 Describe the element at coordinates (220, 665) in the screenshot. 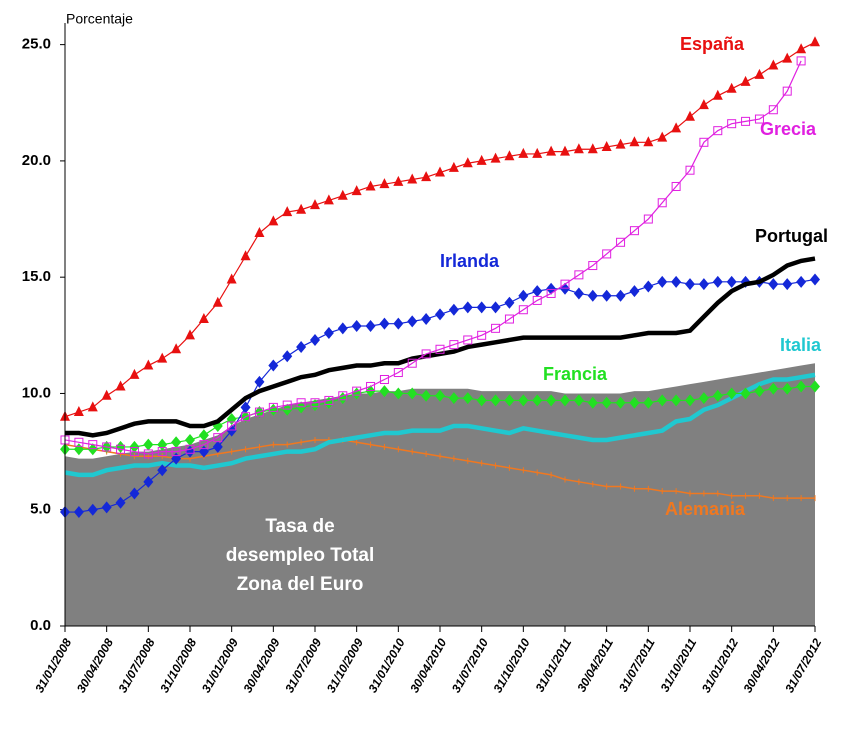

I see `x-tick-label: 31/01/2009` at that location.